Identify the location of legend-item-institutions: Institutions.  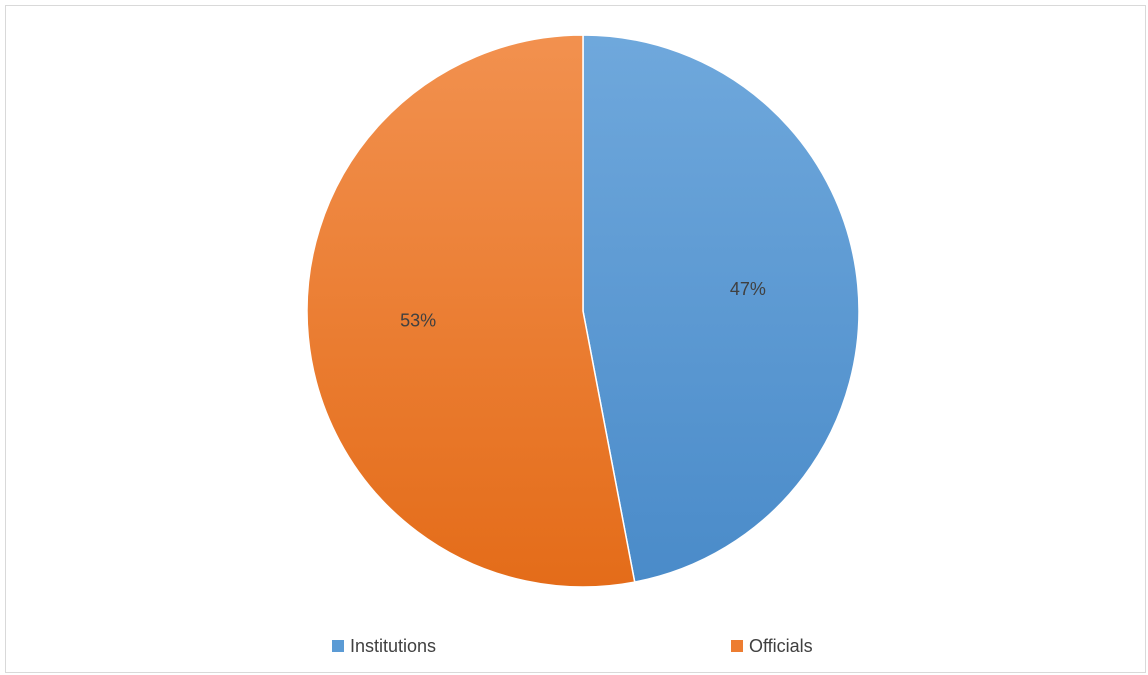
(384, 646).